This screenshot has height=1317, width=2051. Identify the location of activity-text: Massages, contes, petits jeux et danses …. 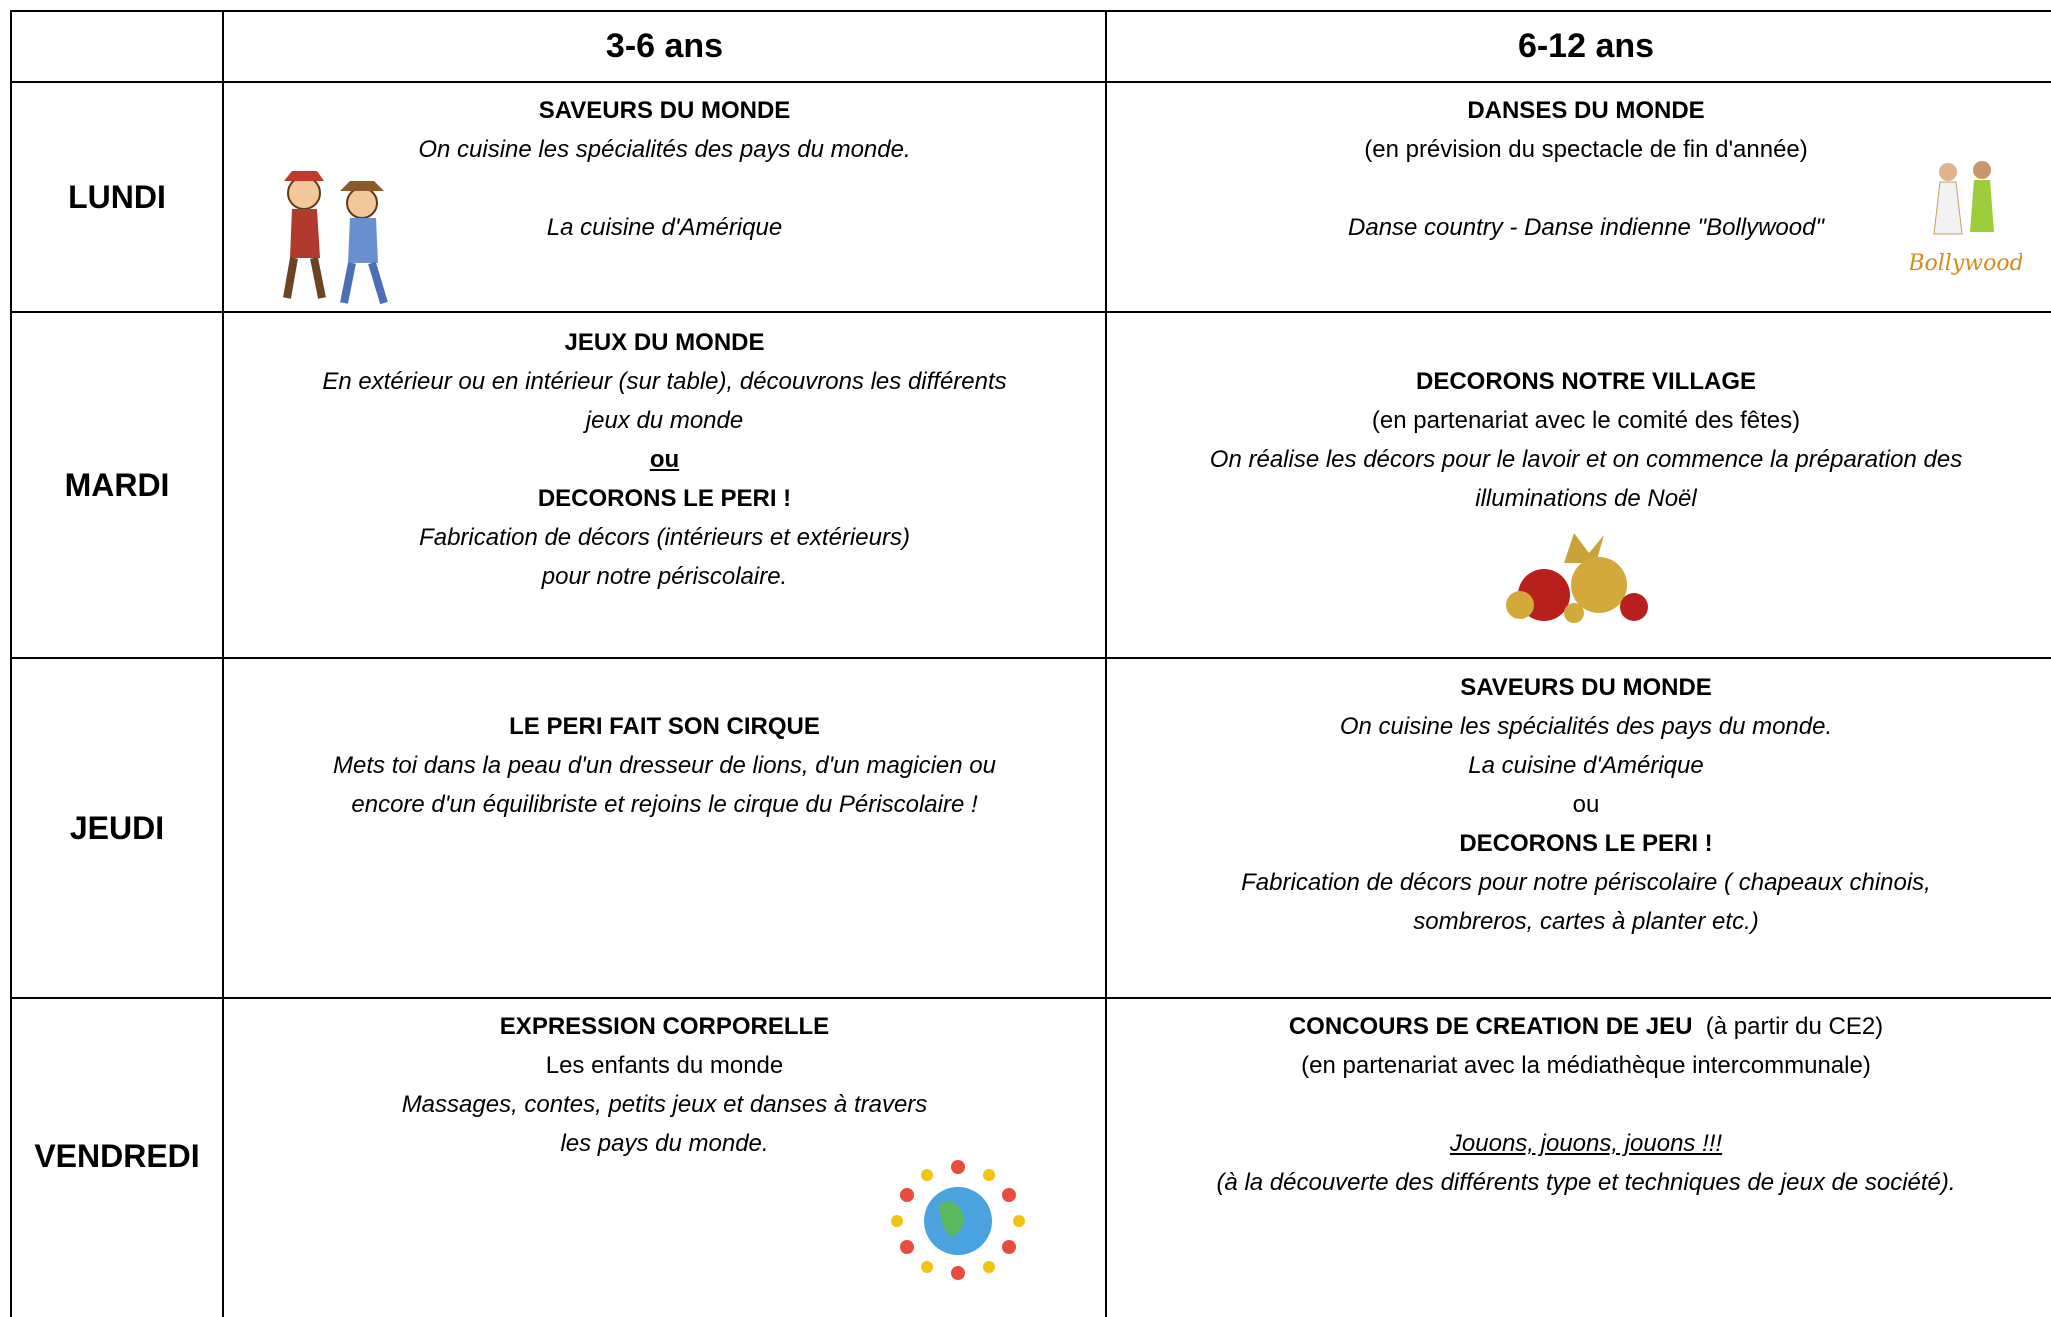
(664, 1104).